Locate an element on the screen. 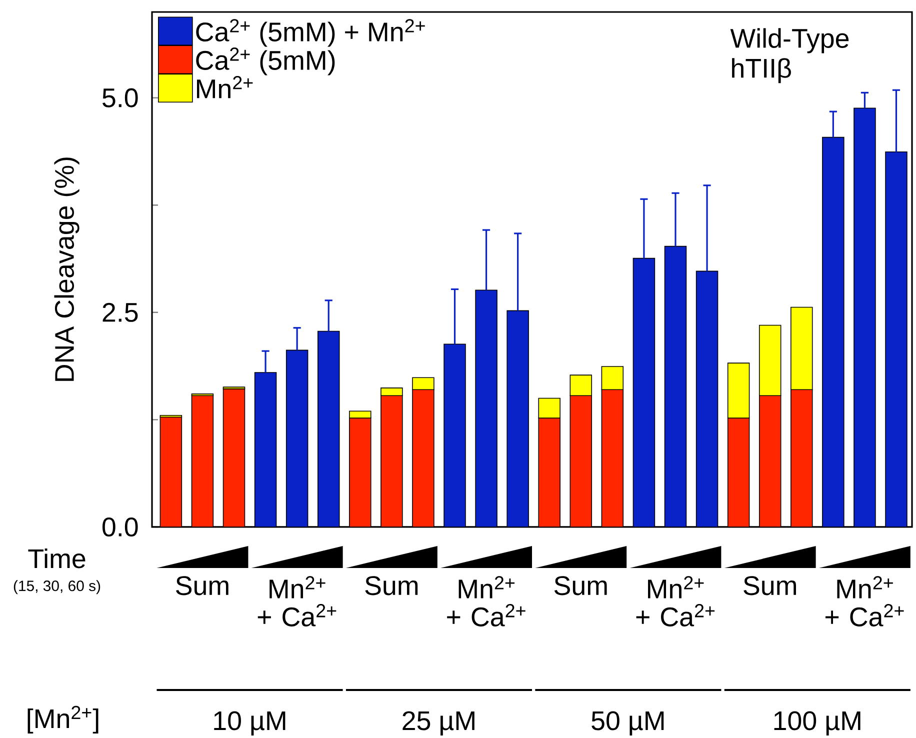  text: (15, 30, 60 s) is located at coordinates (57, 587).